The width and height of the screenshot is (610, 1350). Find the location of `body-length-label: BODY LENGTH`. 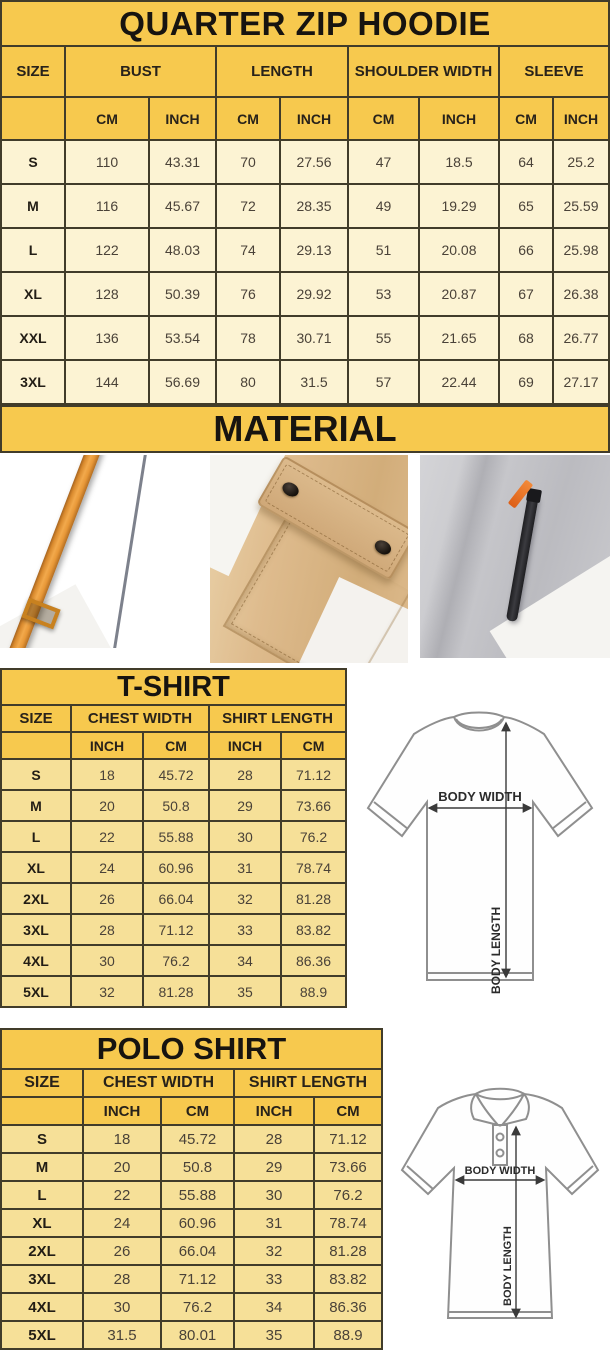

body-length-label: BODY LENGTH is located at coordinates (508, 1266).